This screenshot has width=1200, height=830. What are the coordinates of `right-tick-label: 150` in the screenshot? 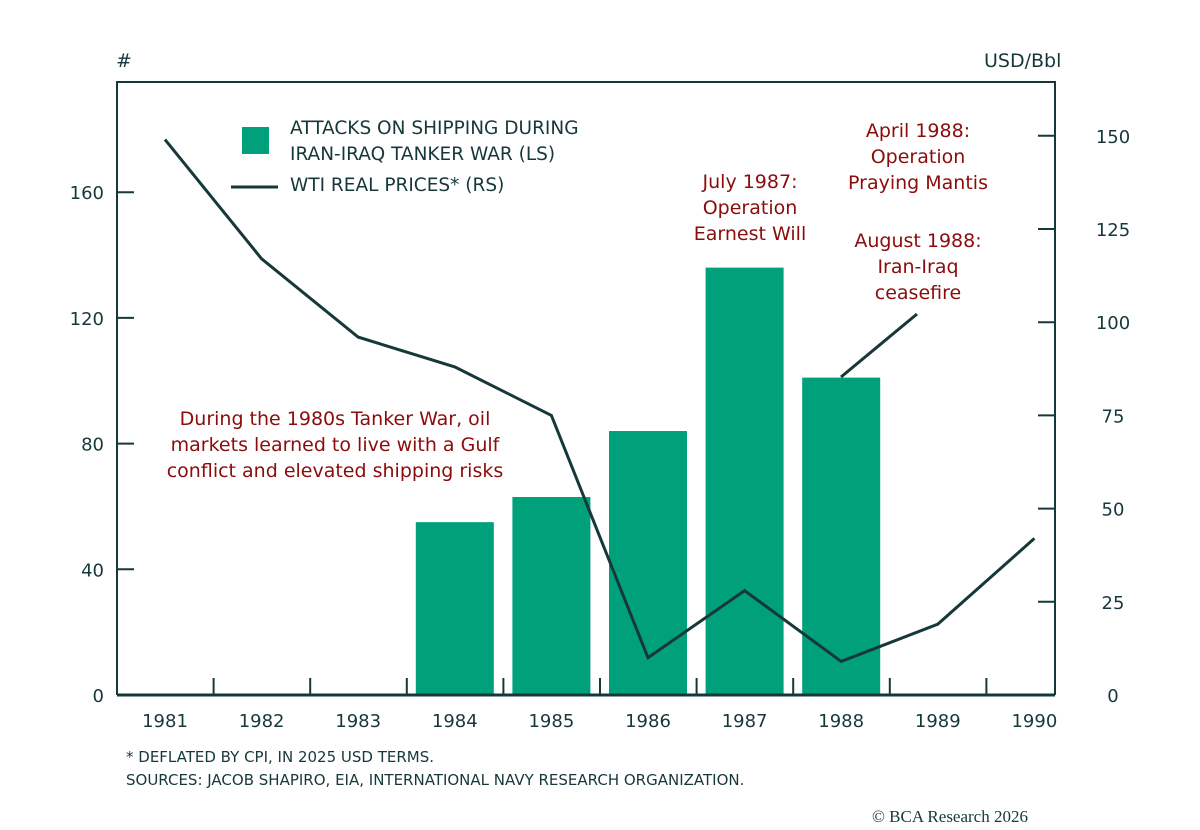 It's located at (1113, 137).